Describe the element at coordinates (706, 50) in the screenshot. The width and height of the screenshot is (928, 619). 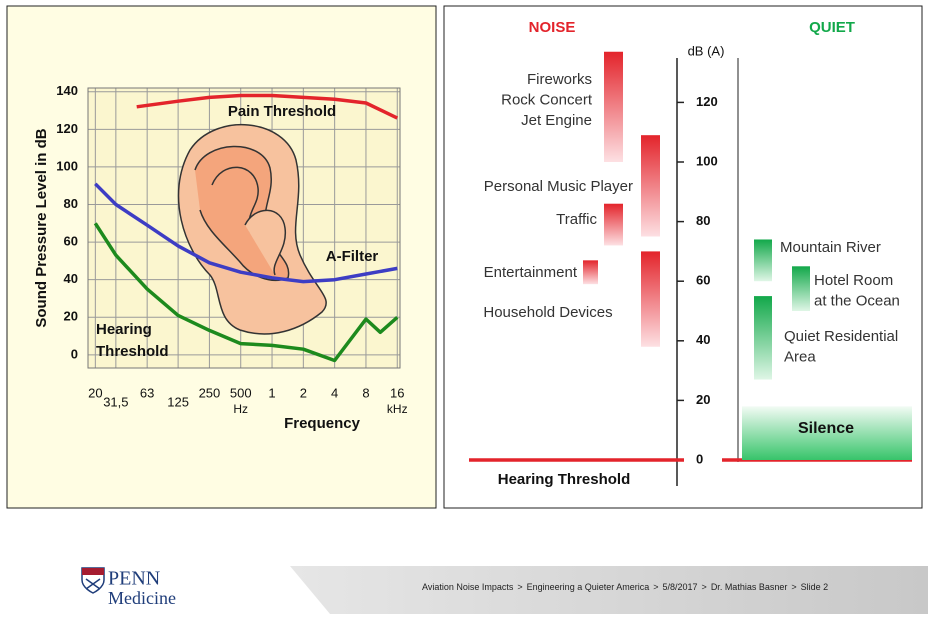
I see `y-axis-title: dB (A)` at that location.